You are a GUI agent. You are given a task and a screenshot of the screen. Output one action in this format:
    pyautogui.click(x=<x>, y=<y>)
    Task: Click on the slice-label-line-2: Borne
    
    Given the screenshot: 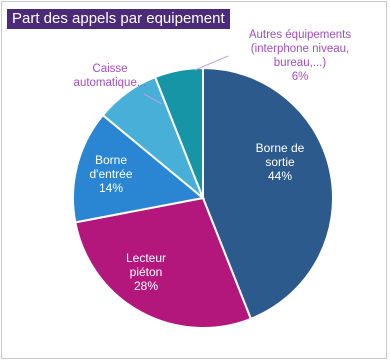 What is the action you would take?
    pyautogui.click(x=111, y=160)
    